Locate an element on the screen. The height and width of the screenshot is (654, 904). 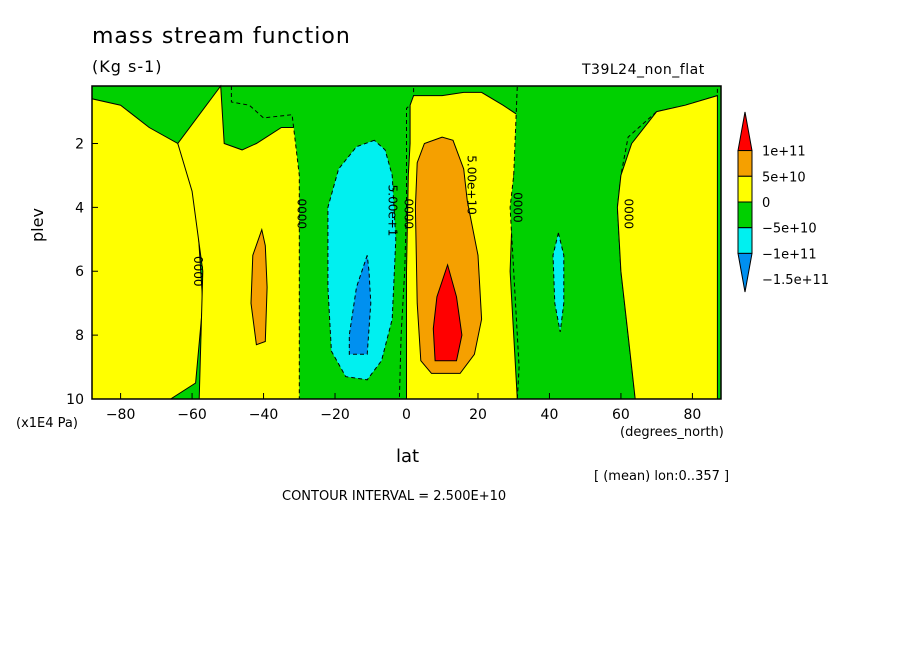
contour-label: 5.00e+1 is located at coordinates (393, 211).